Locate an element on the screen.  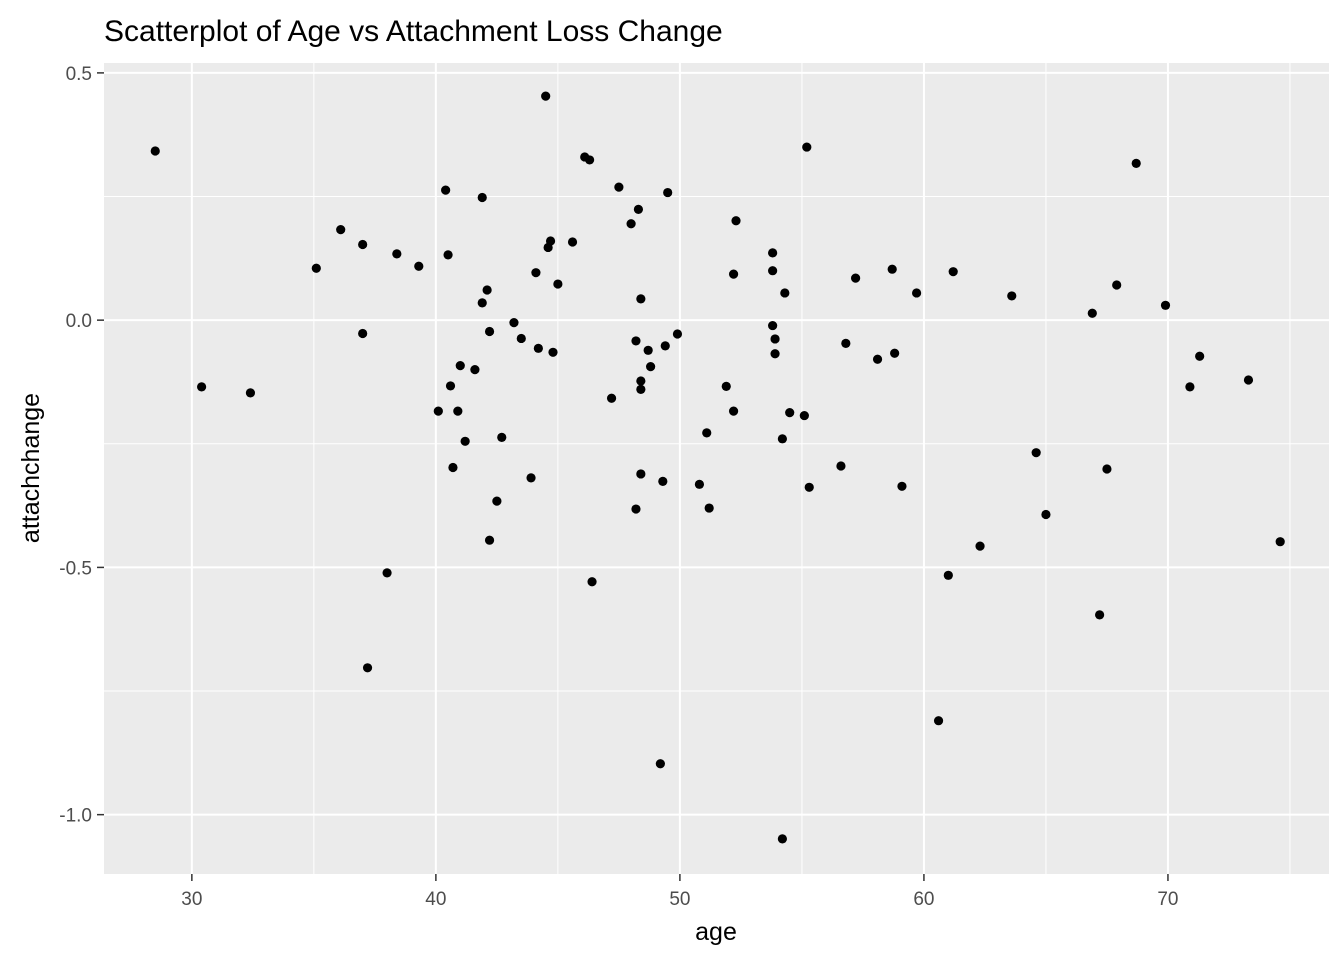
y-tick-label: -0.5 is located at coordinates (75, 568).